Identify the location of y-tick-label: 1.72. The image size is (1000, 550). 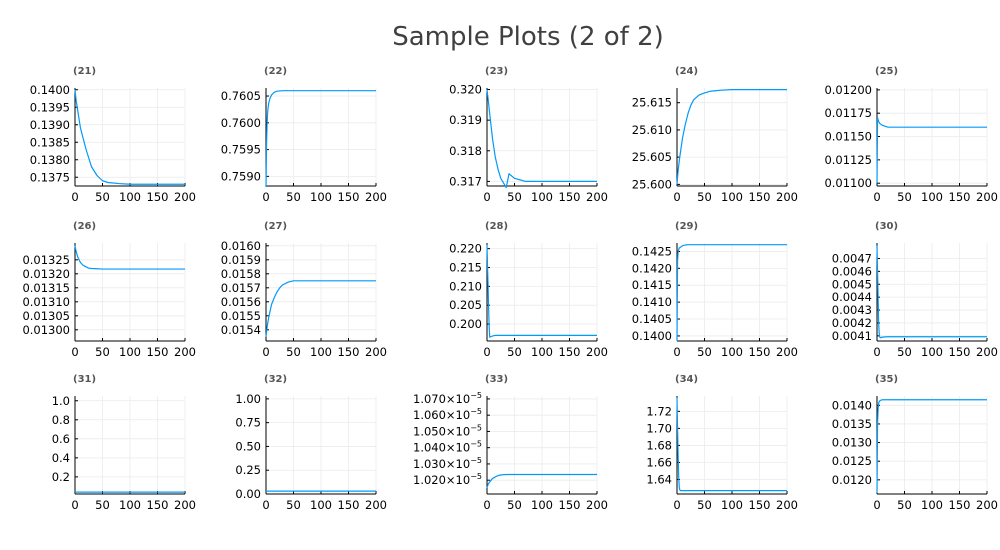
(659, 411).